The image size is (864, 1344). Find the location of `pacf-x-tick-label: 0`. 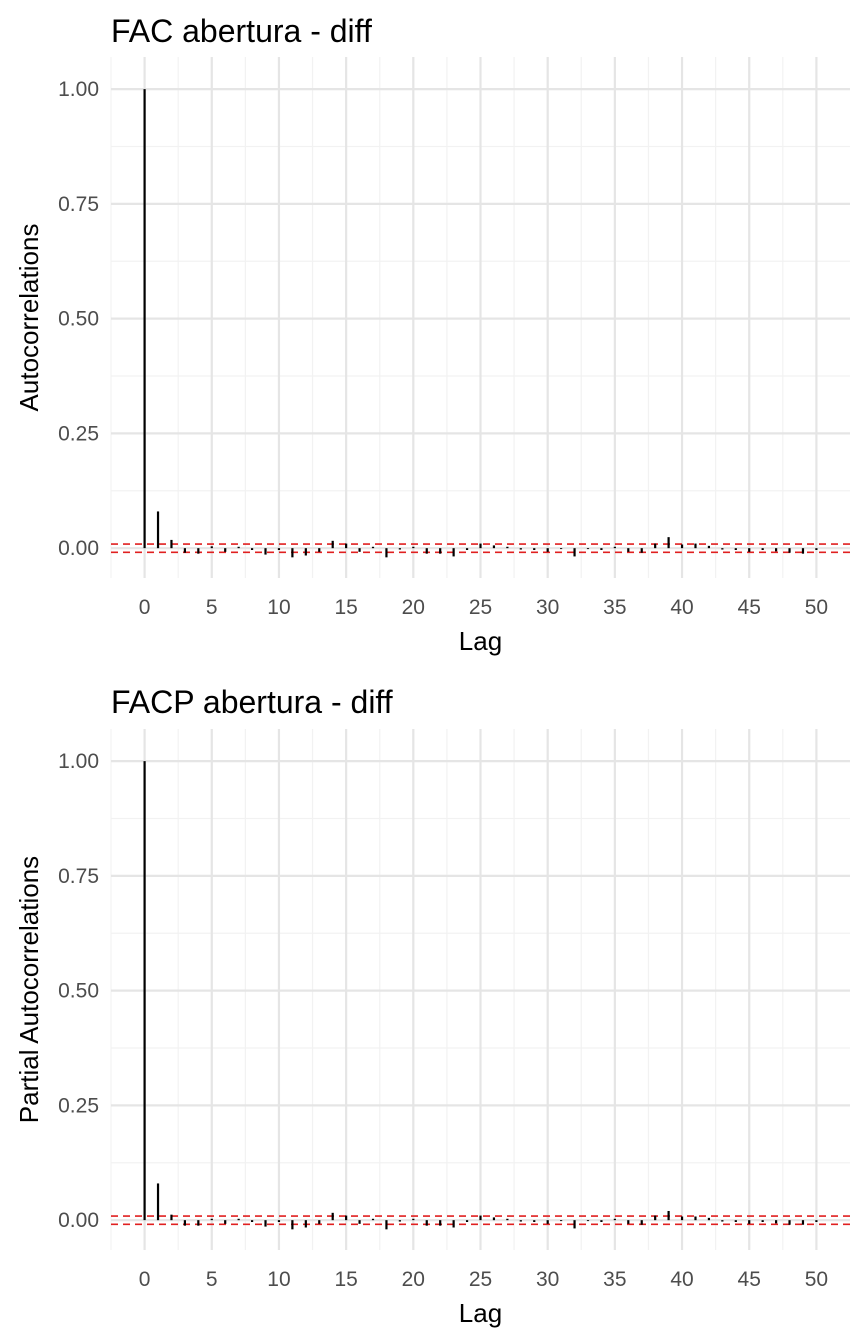

pacf-x-tick-label: 0 is located at coordinates (145, 1279).